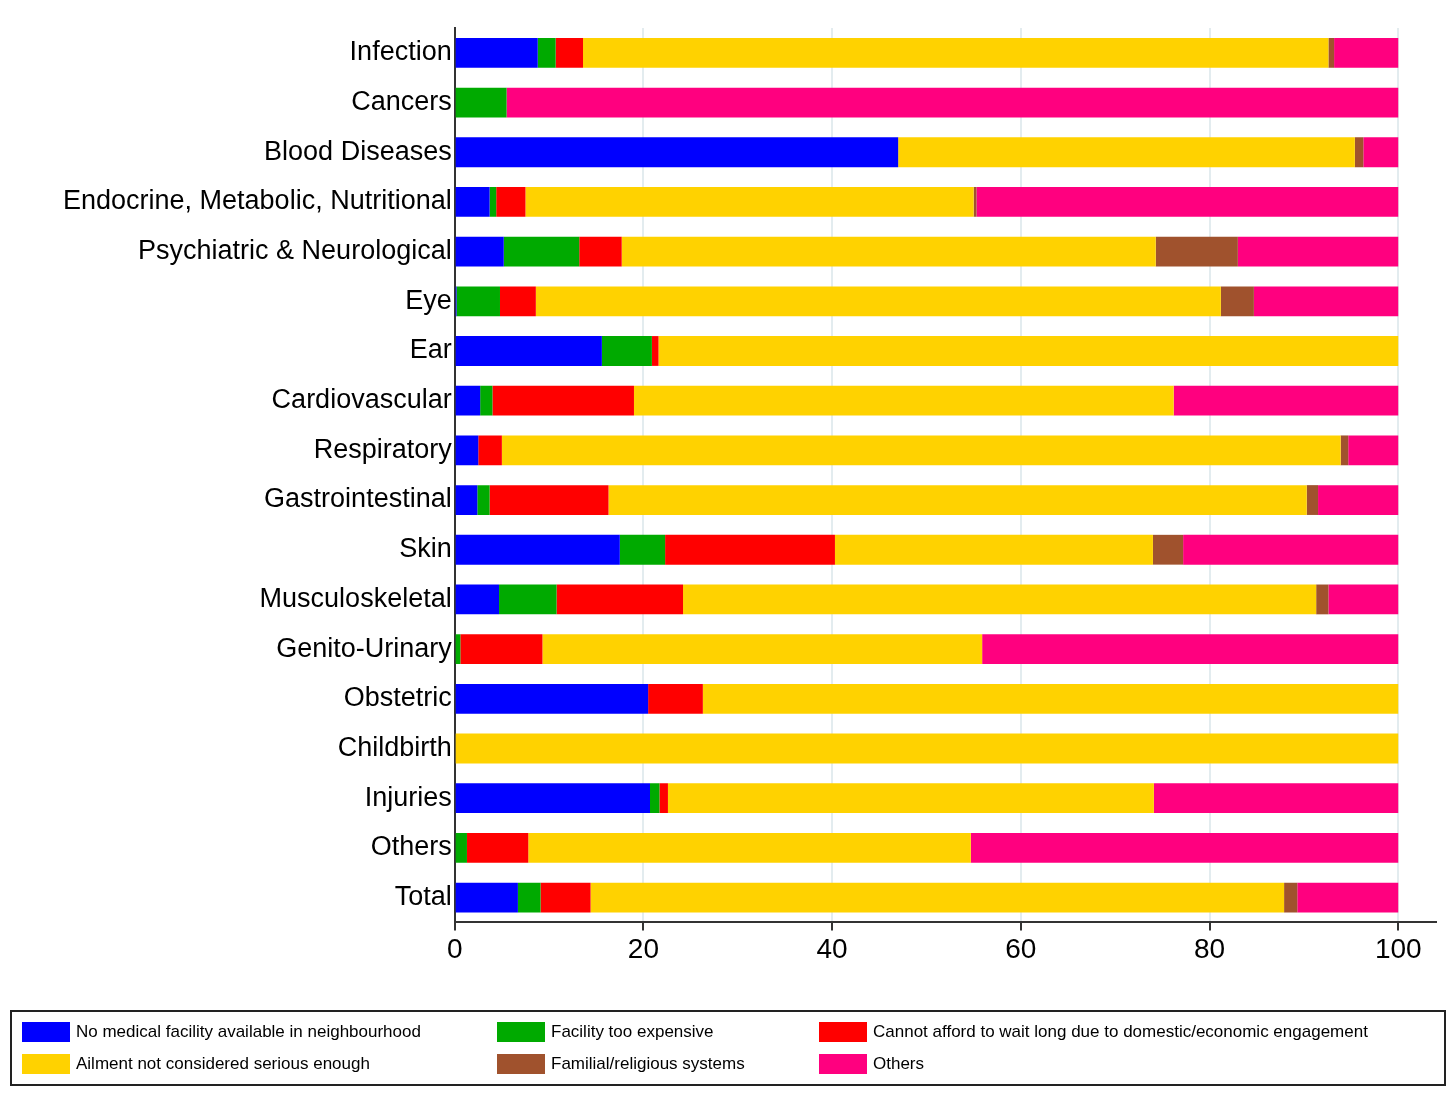  What do you see at coordinates (257, 200) in the screenshot?
I see `y-tick-label: Endocrine, Metabolic, Nutritional` at bounding box center [257, 200].